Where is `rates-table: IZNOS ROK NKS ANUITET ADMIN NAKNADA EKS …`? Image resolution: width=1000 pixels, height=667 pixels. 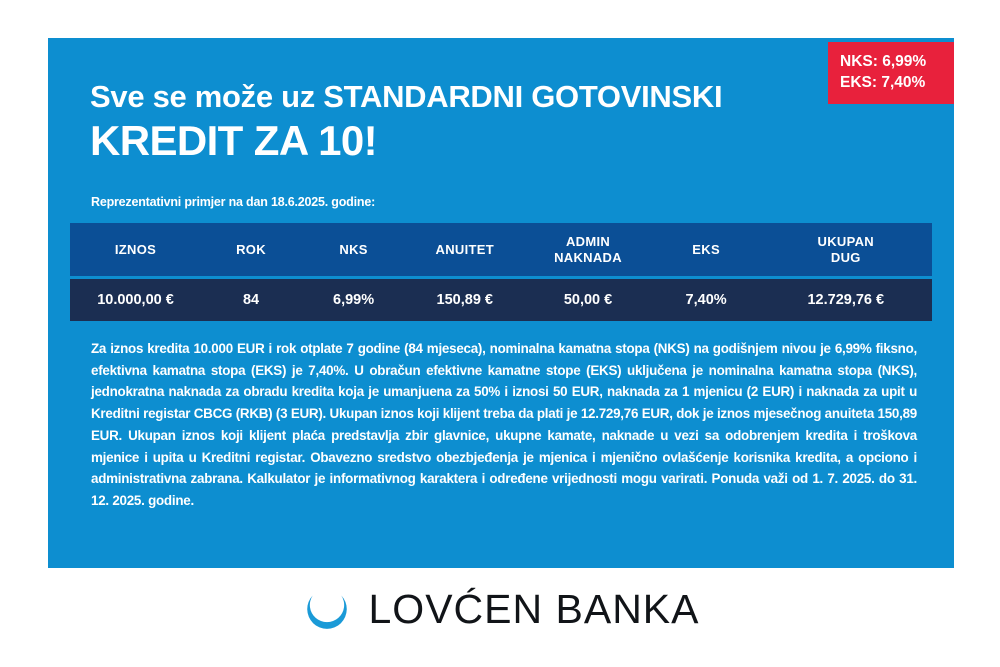
rates-table: IZNOS ROK NKS ANUITET ADMIN NAKNADA EKS … is located at coordinates (501, 250).